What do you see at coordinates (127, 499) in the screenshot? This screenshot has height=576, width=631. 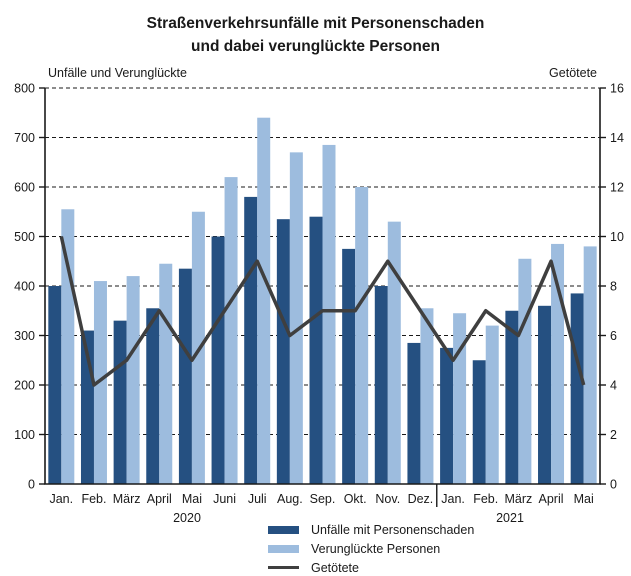 I see `month-label-2: März` at bounding box center [127, 499].